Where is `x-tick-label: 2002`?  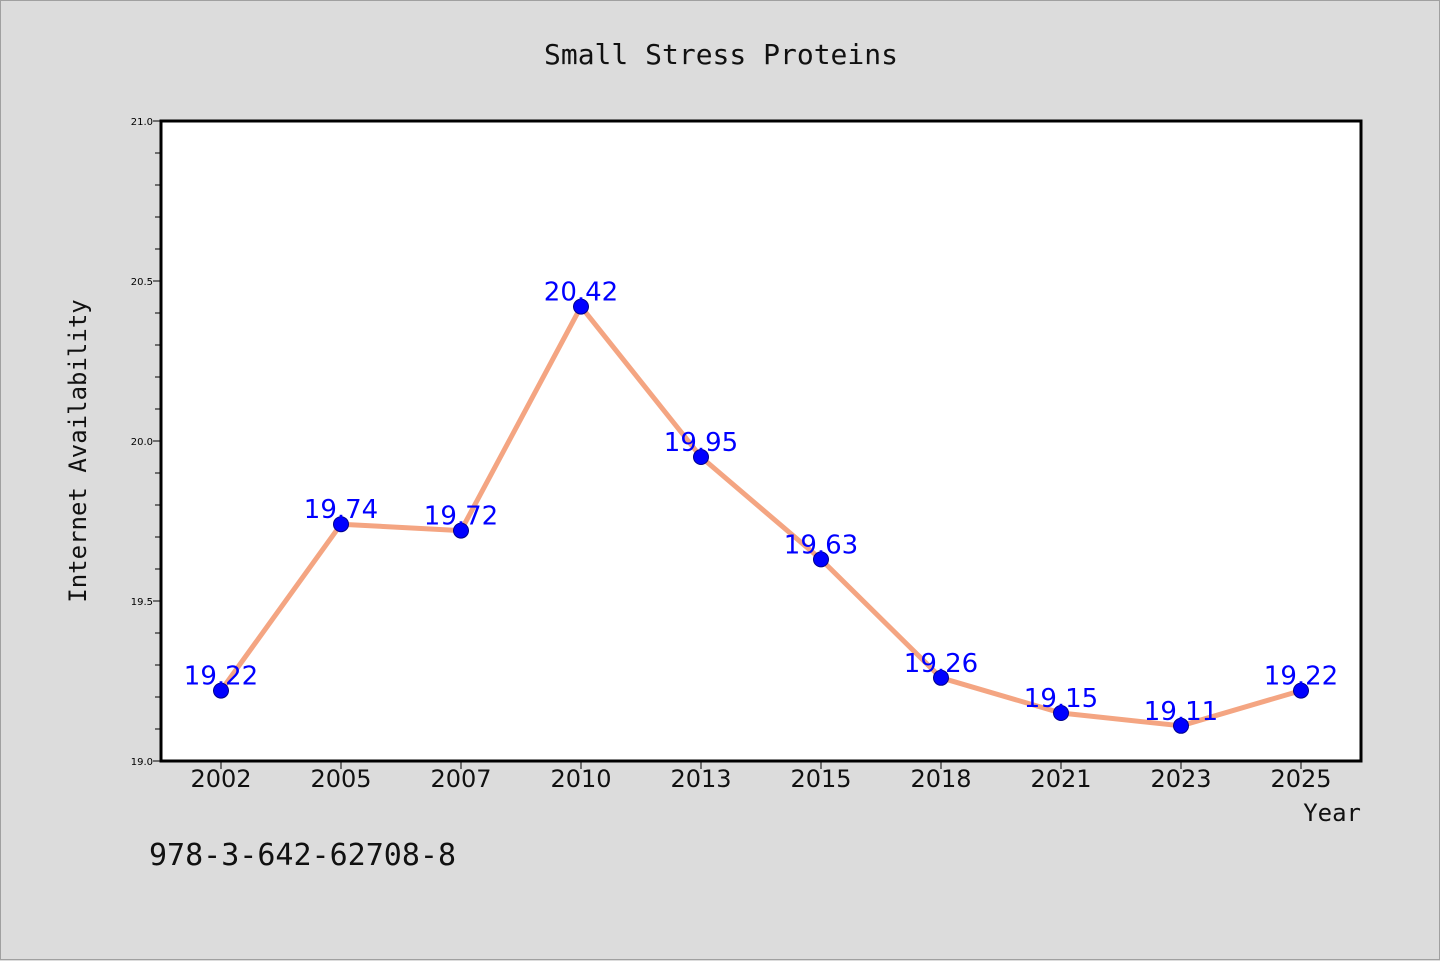
x-tick-label: 2002 is located at coordinates (220, 779).